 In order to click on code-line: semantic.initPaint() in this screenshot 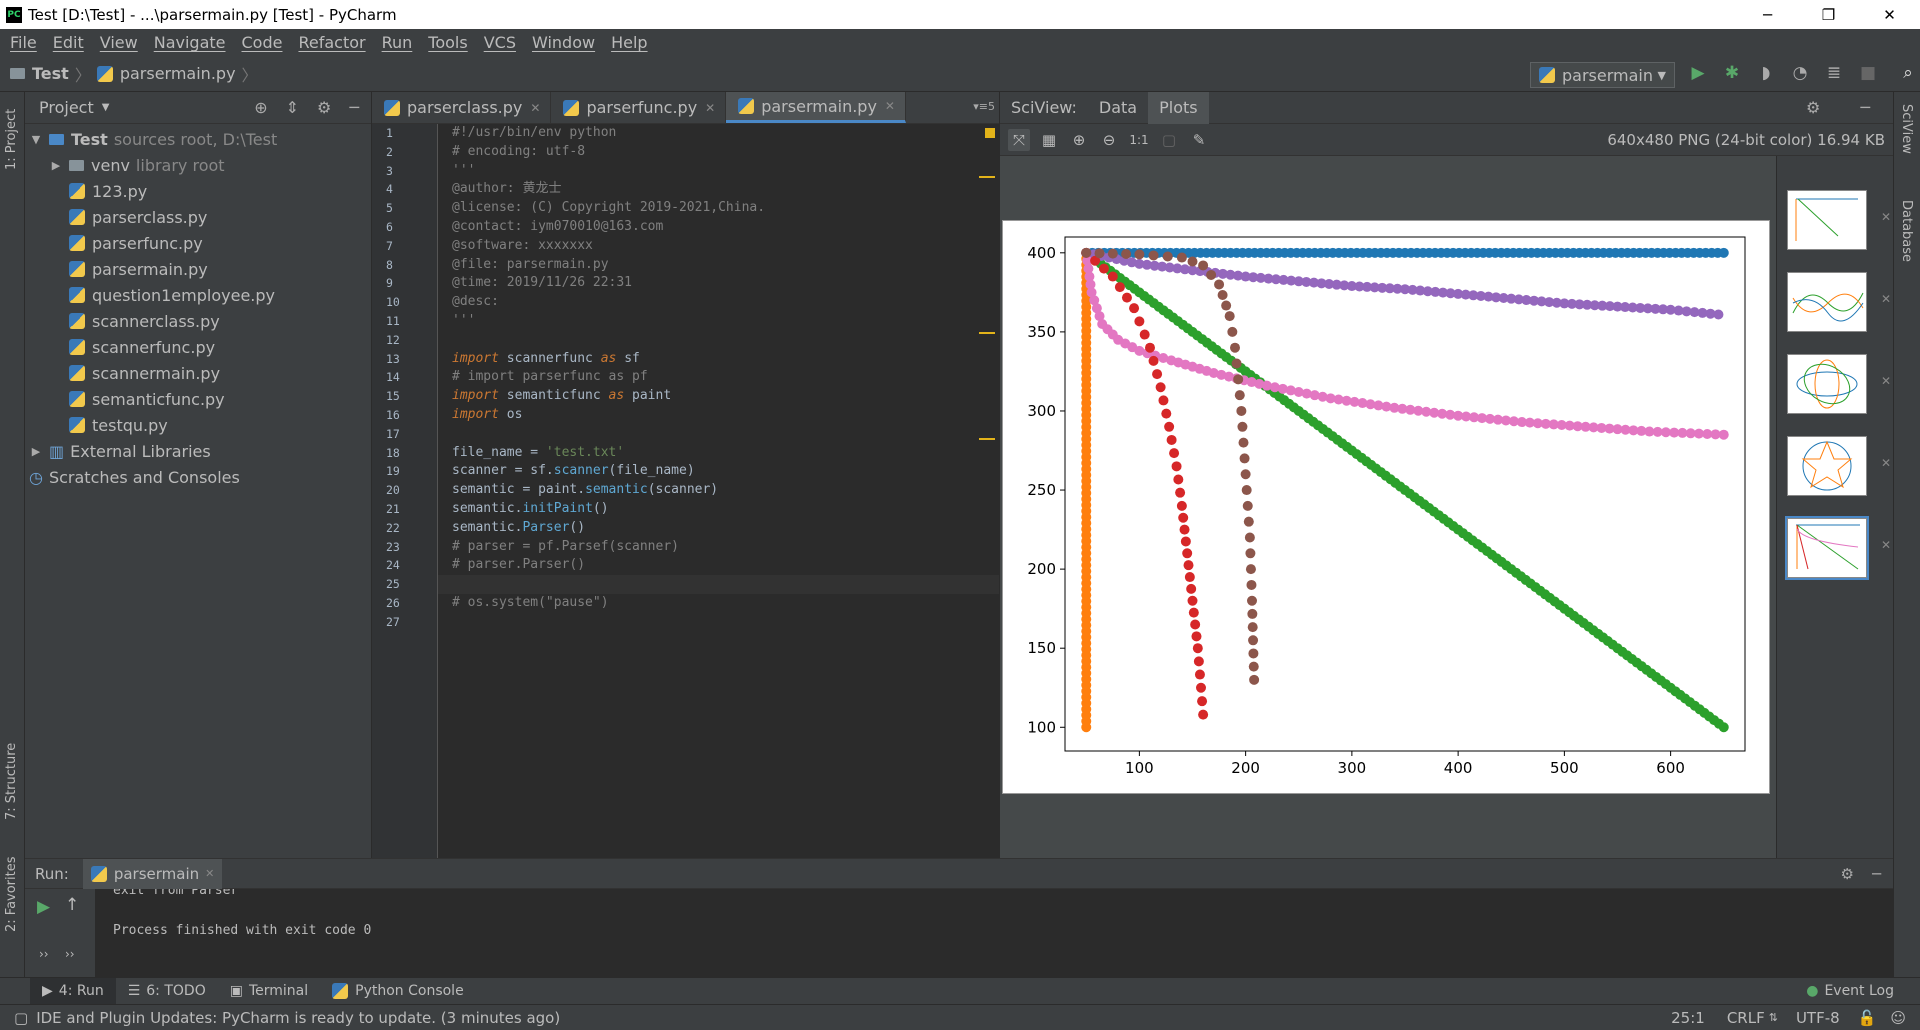, I will do `click(530, 508)`.